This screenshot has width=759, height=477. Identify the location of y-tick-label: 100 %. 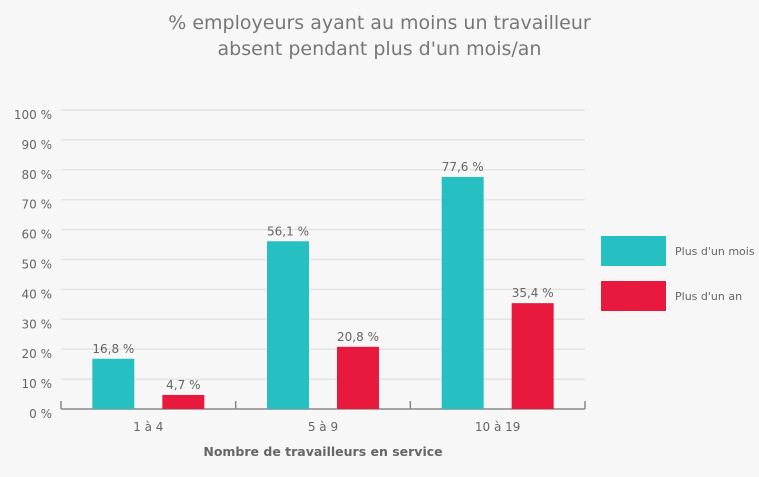
(33, 115).